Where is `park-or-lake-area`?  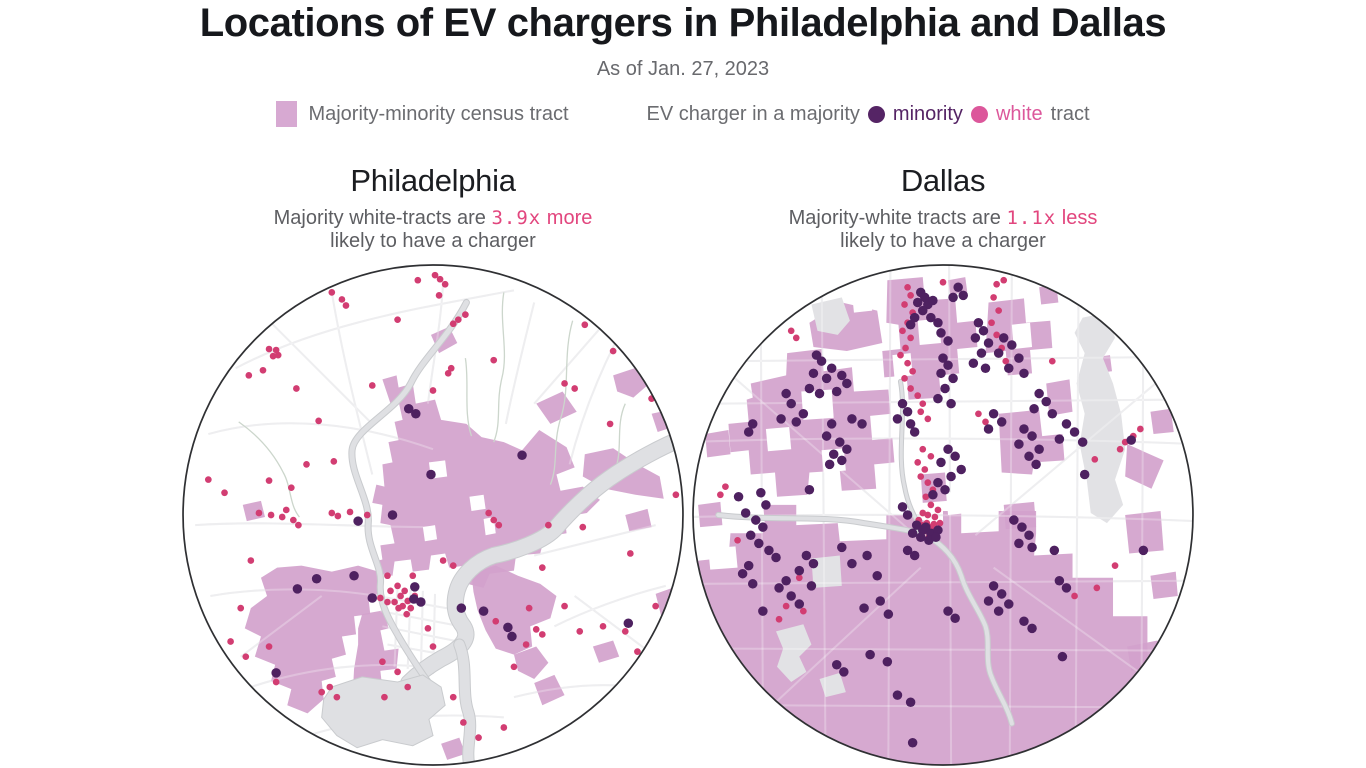
park-or-lake-area is located at coordinates (832, 685).